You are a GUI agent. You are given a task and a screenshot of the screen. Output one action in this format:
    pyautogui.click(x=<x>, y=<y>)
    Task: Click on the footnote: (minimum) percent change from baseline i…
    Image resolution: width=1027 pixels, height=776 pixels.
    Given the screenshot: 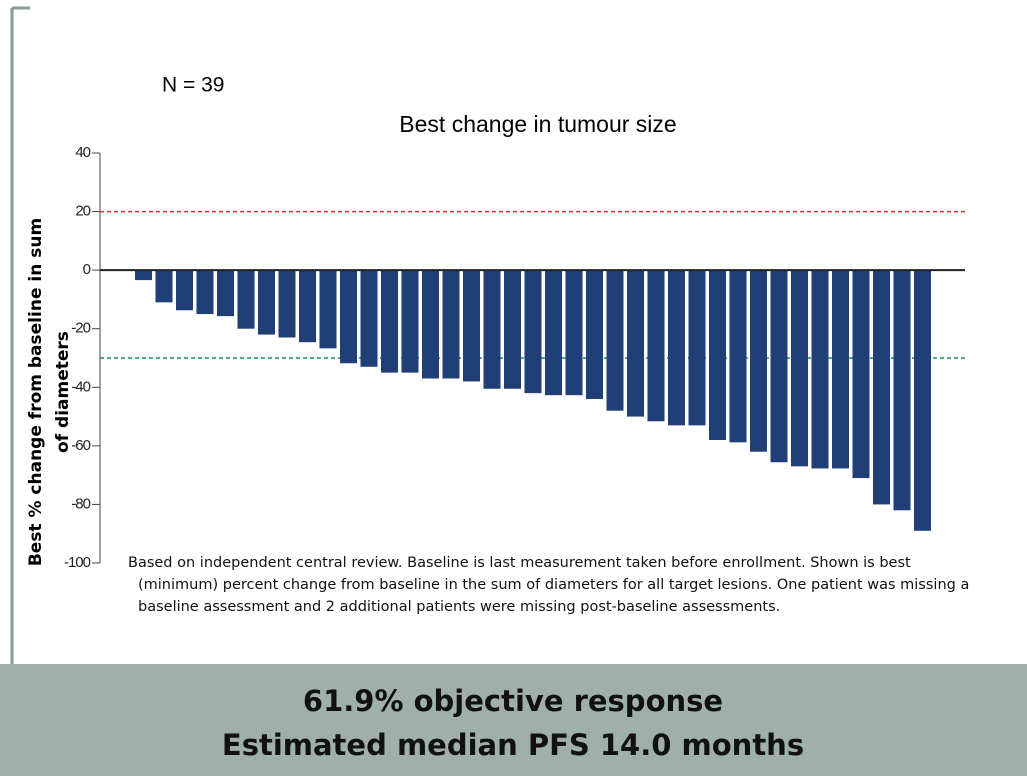 What is the action you would take?
    pyautogui.click(x=553, y=585)
    